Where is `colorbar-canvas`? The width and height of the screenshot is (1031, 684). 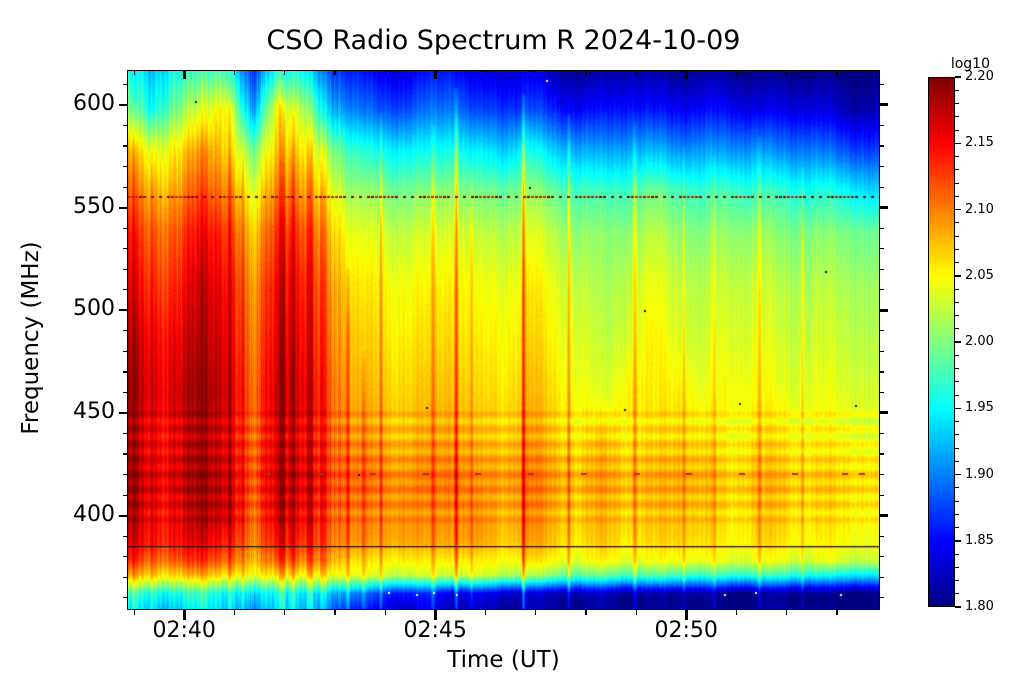
colorbar-canvas is located at coordinates (941, 342).